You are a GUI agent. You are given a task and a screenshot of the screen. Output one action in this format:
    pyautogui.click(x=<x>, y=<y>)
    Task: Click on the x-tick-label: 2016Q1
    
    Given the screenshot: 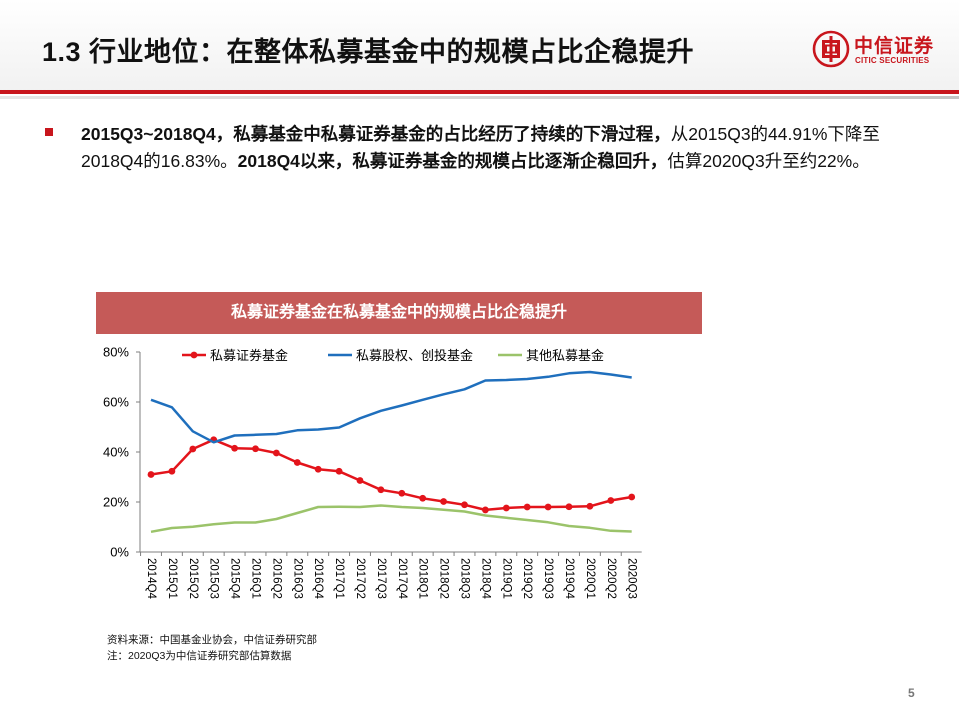 What is the action you would take?
    pyautogui.click(x=255, y=578)
    